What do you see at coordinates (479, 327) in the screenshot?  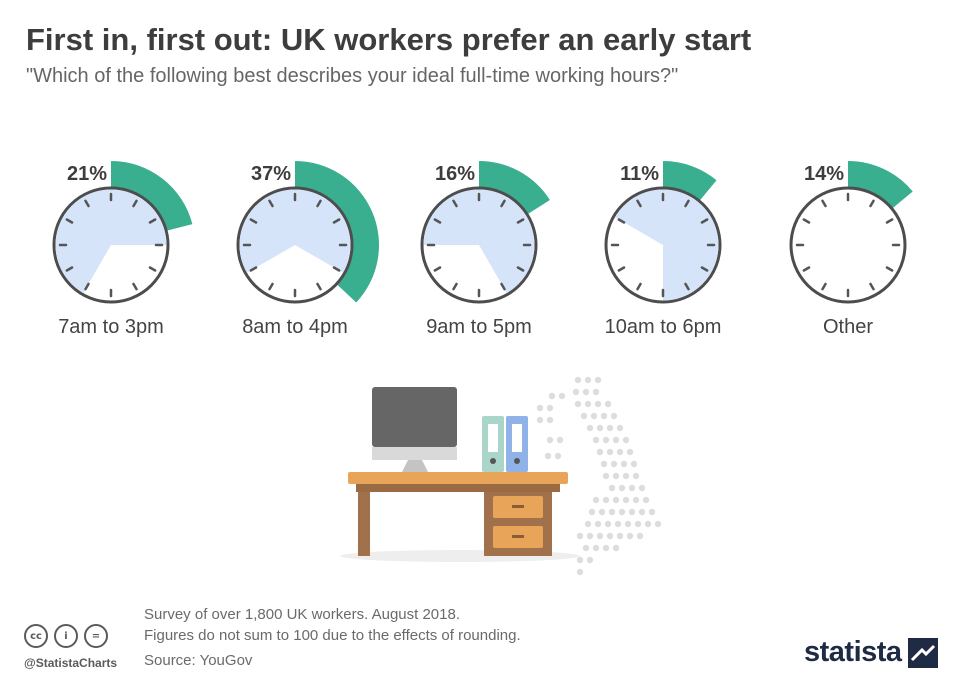 I see `category-label: 9am to 5pm` at bounding box center [479, 327].